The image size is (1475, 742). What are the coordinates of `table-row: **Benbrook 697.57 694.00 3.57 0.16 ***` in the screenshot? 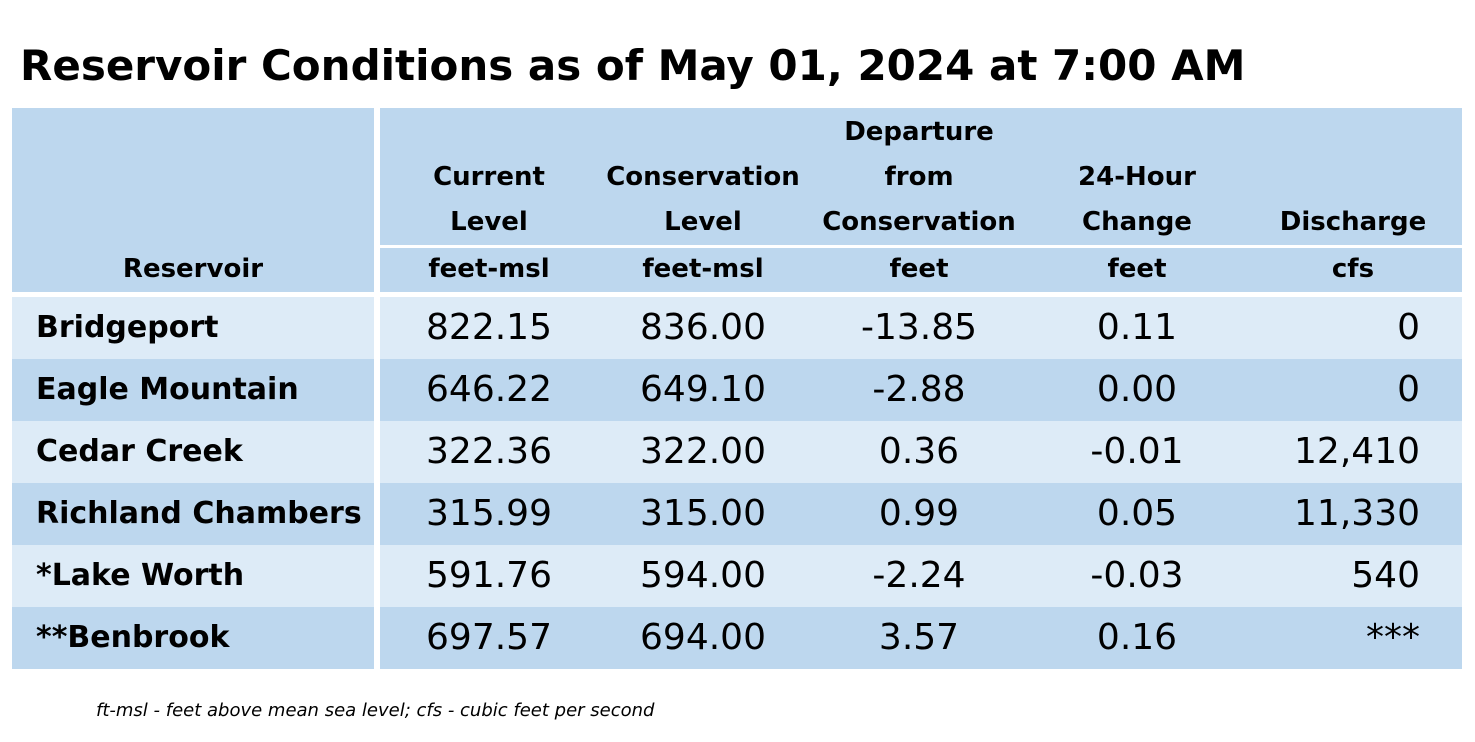 It's located at (737, 638).